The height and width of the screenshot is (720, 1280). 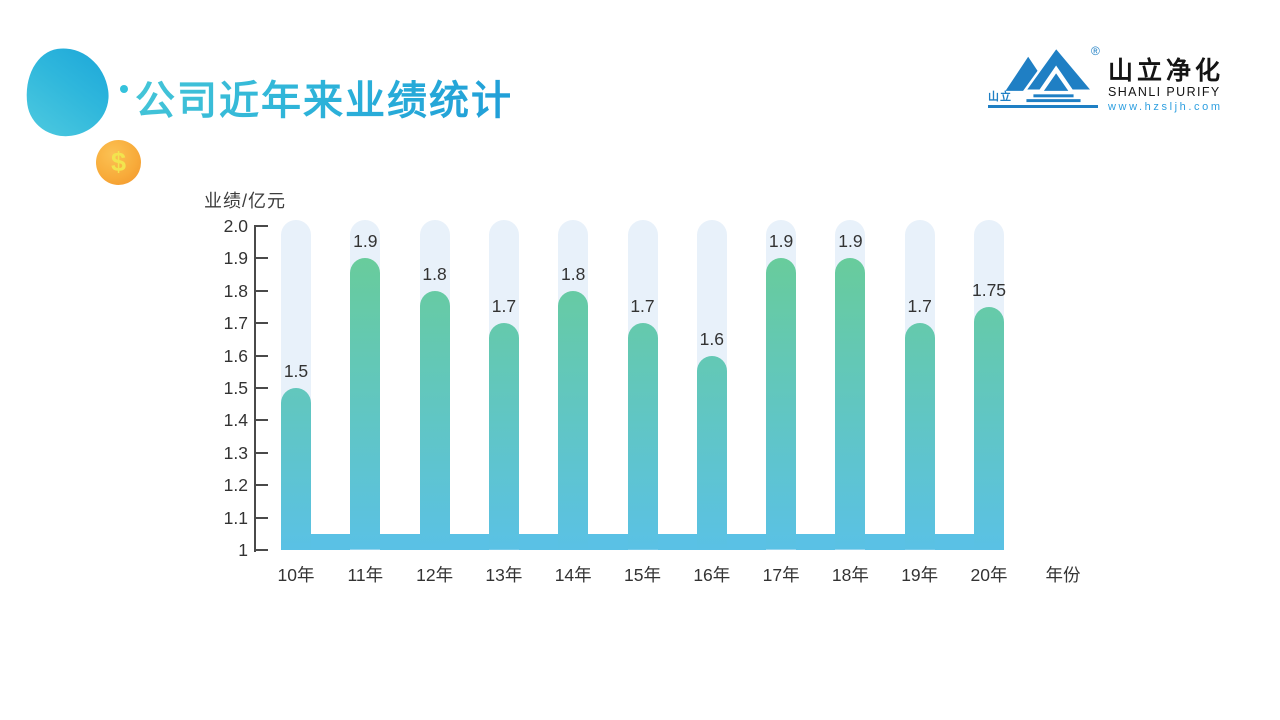 What do you see at coordinates (296, 575) in the screenshot?
I see `x-tick-label: 10年` at bounding box center [296, 575].